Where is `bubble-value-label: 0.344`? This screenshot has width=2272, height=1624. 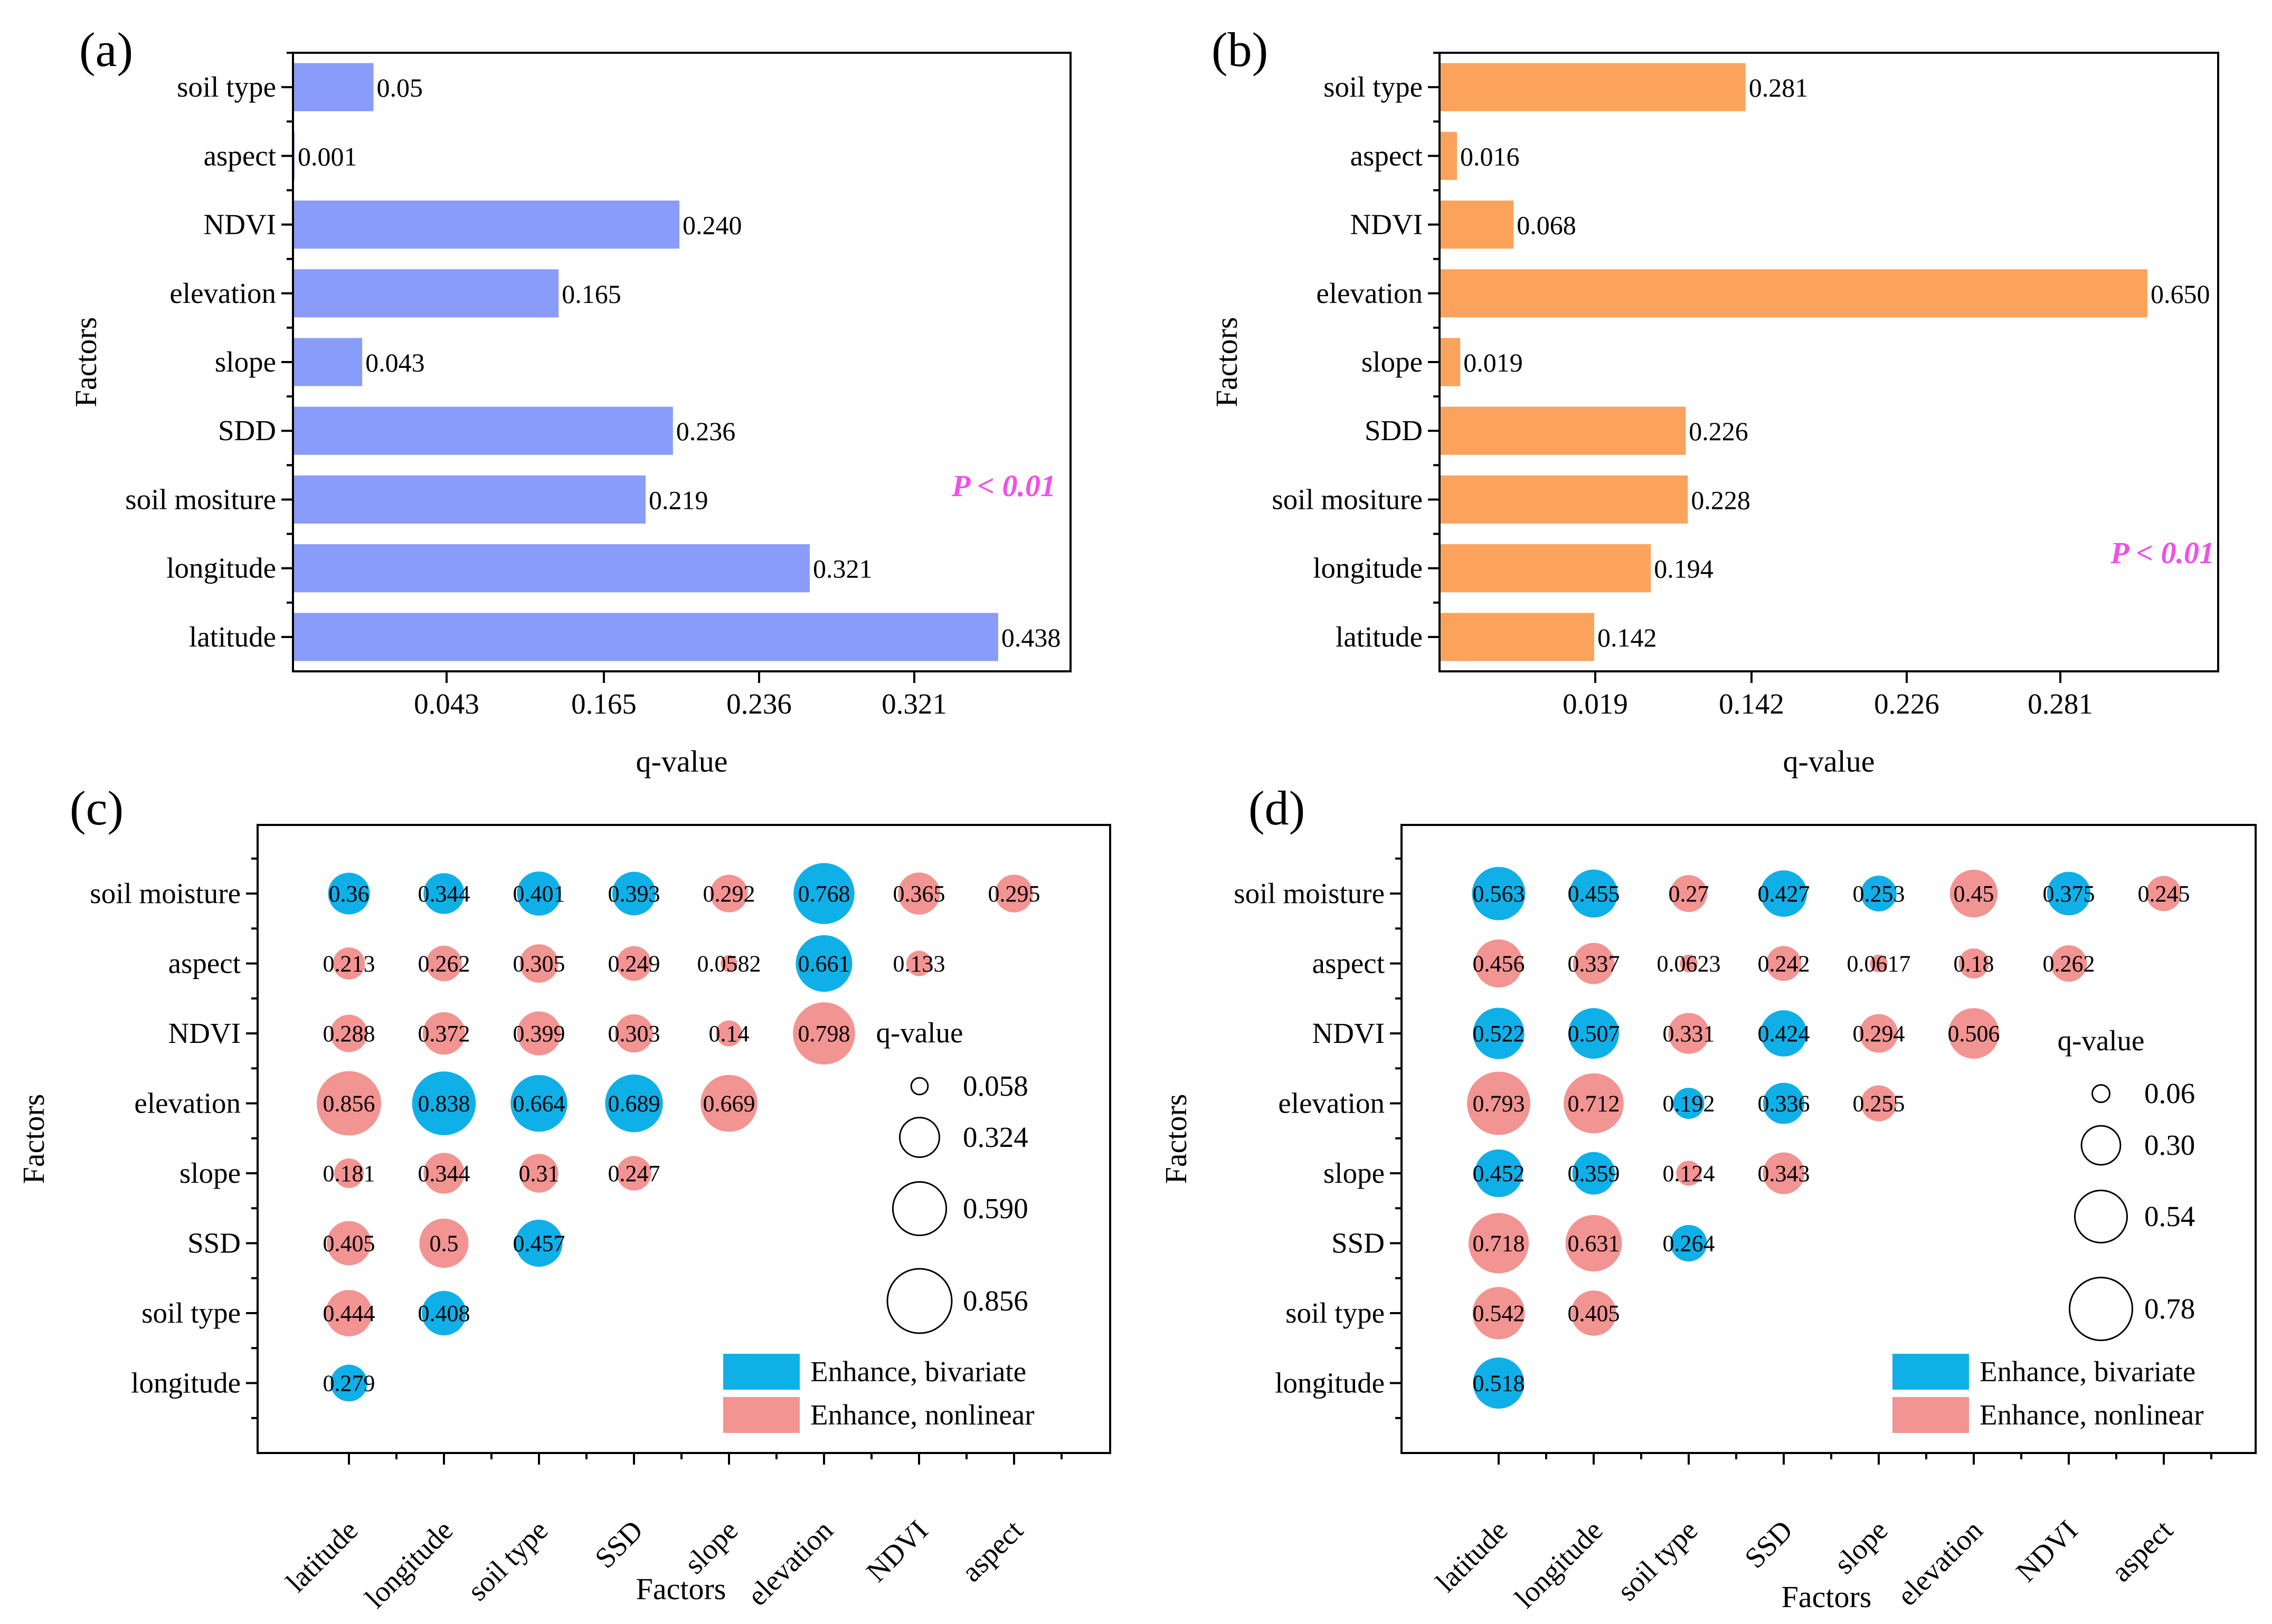
bubble-value-label: 0.344 is located at coordinates (444, 894).